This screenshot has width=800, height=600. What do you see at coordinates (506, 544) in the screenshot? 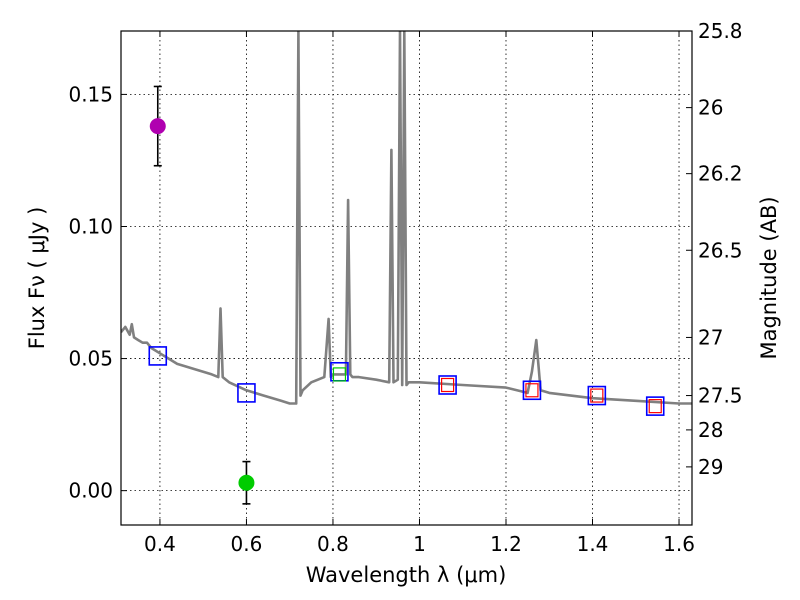
I see `x-tick-label: 1.2` at bounding box center [506, 544].